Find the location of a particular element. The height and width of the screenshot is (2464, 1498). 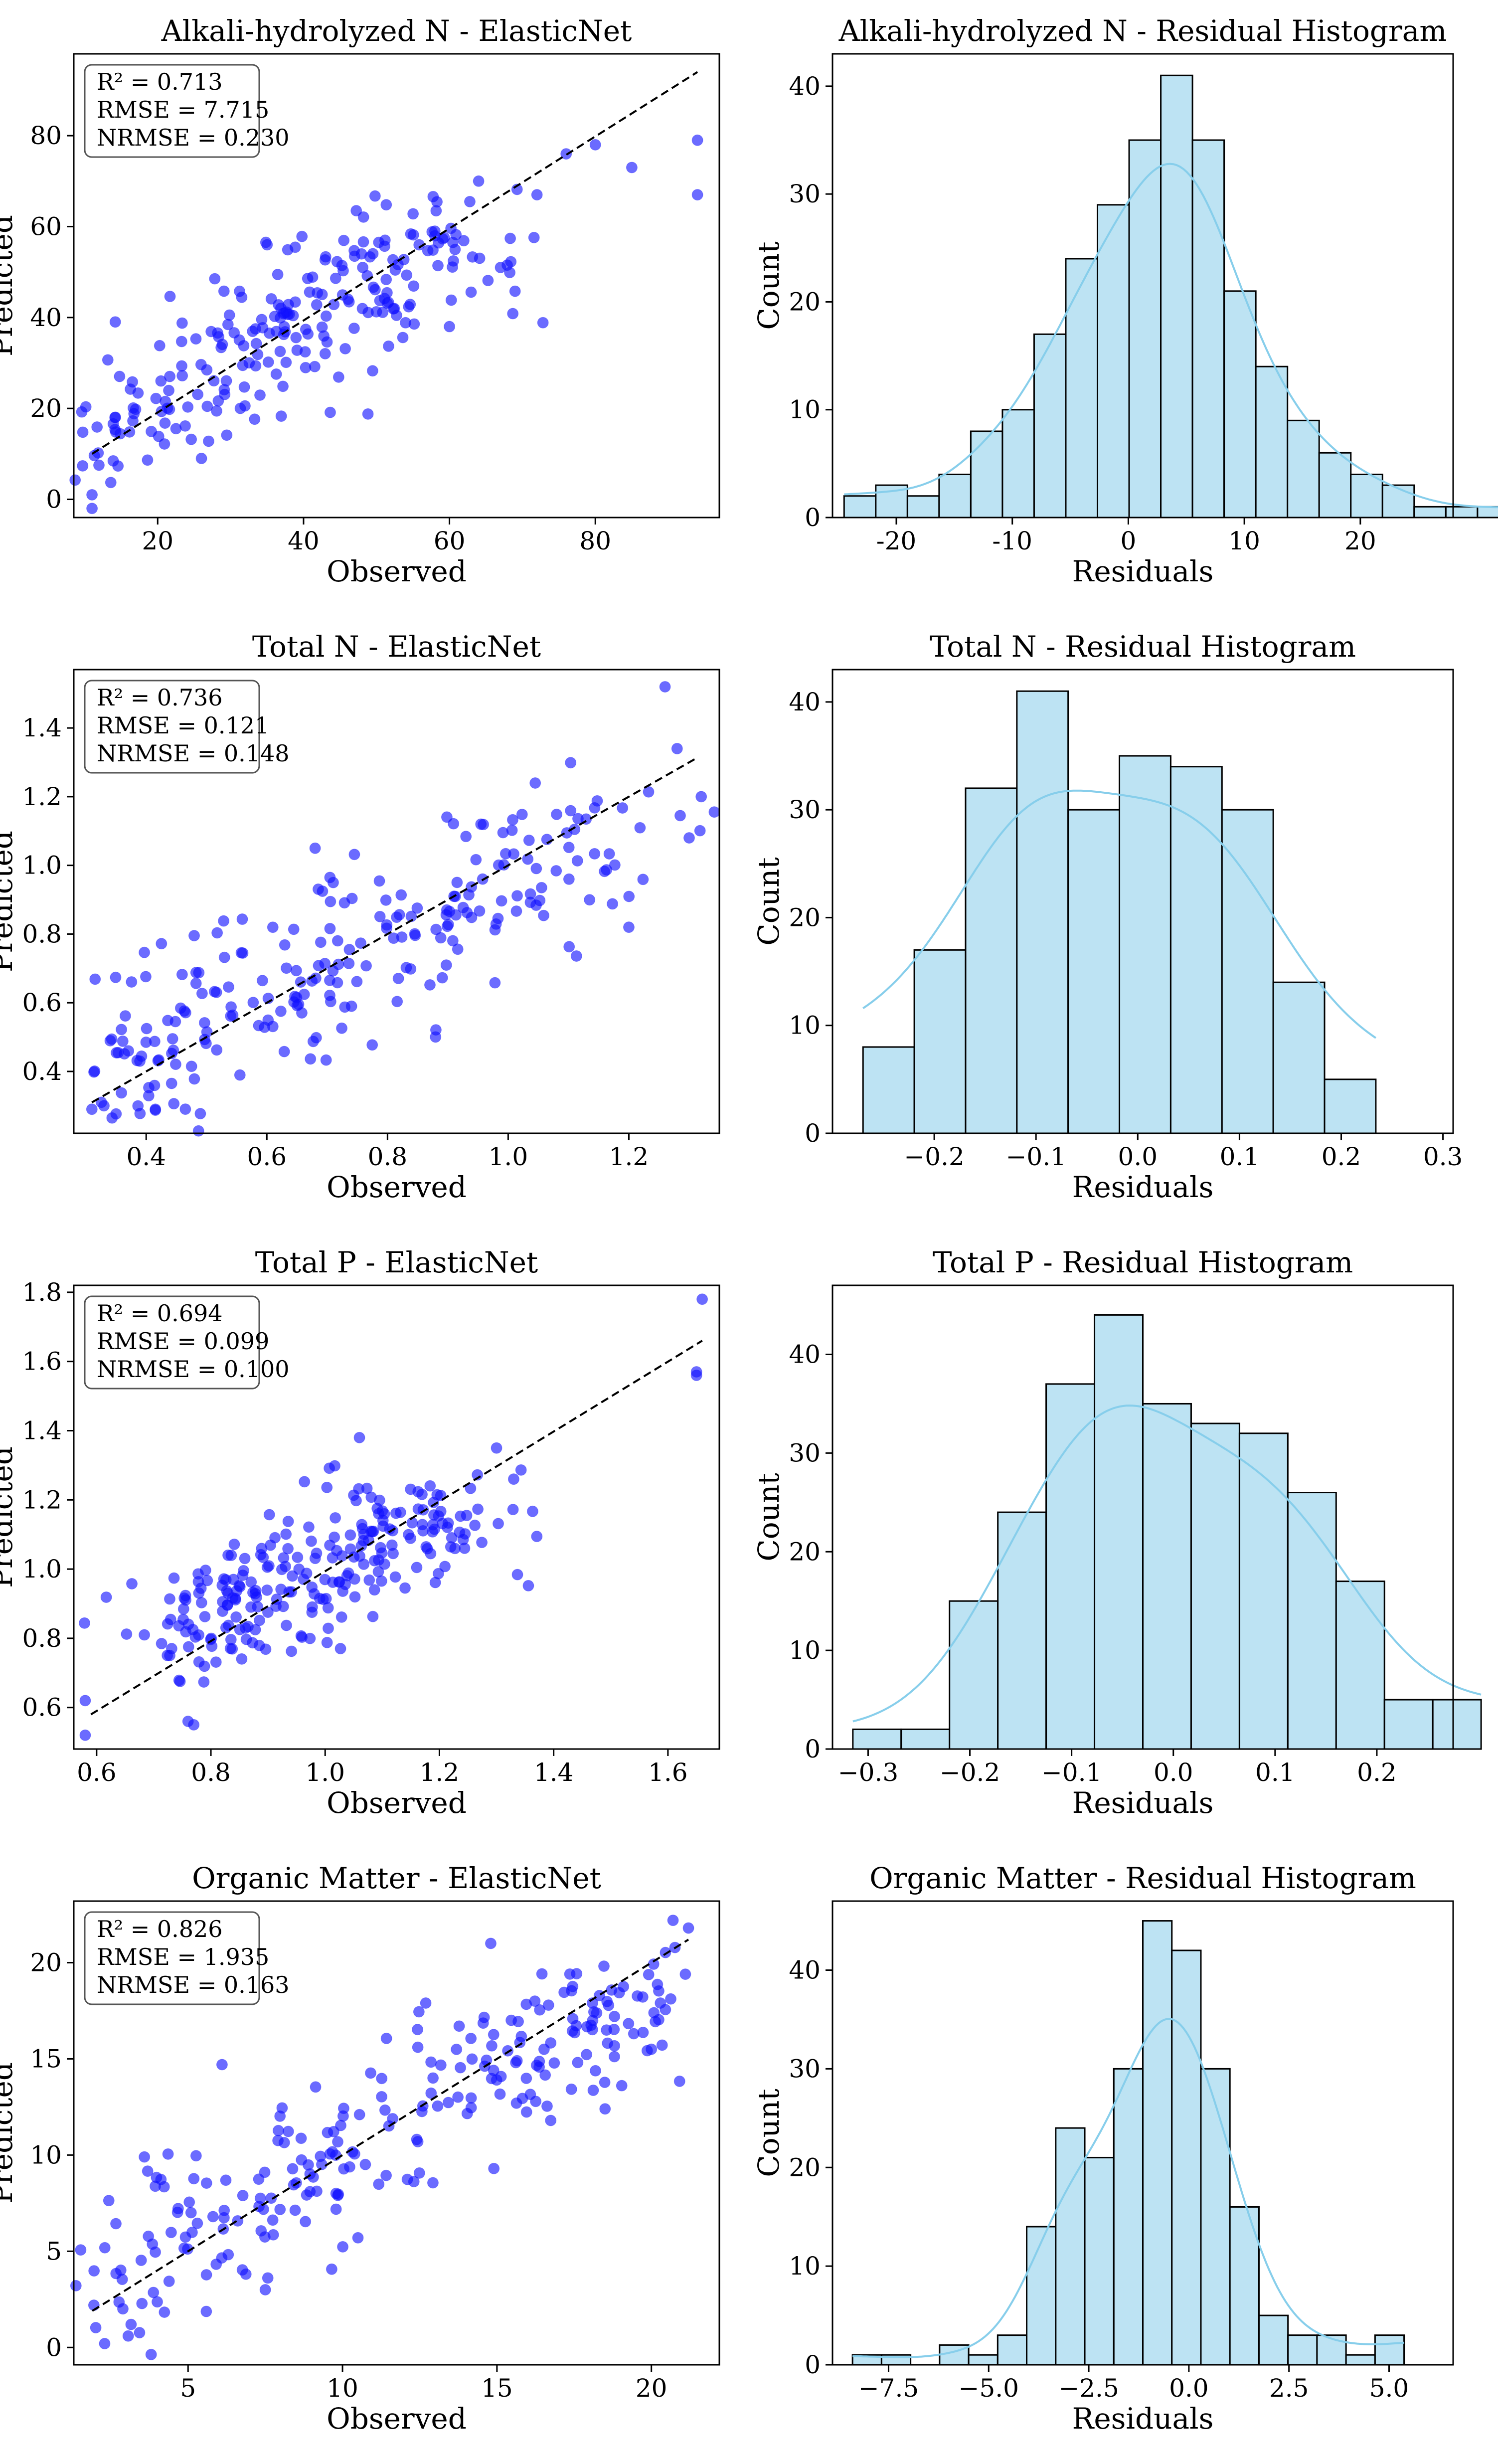

stats-line-4-1: RMSE = 0.099 is located at coordinates (183, 1342).